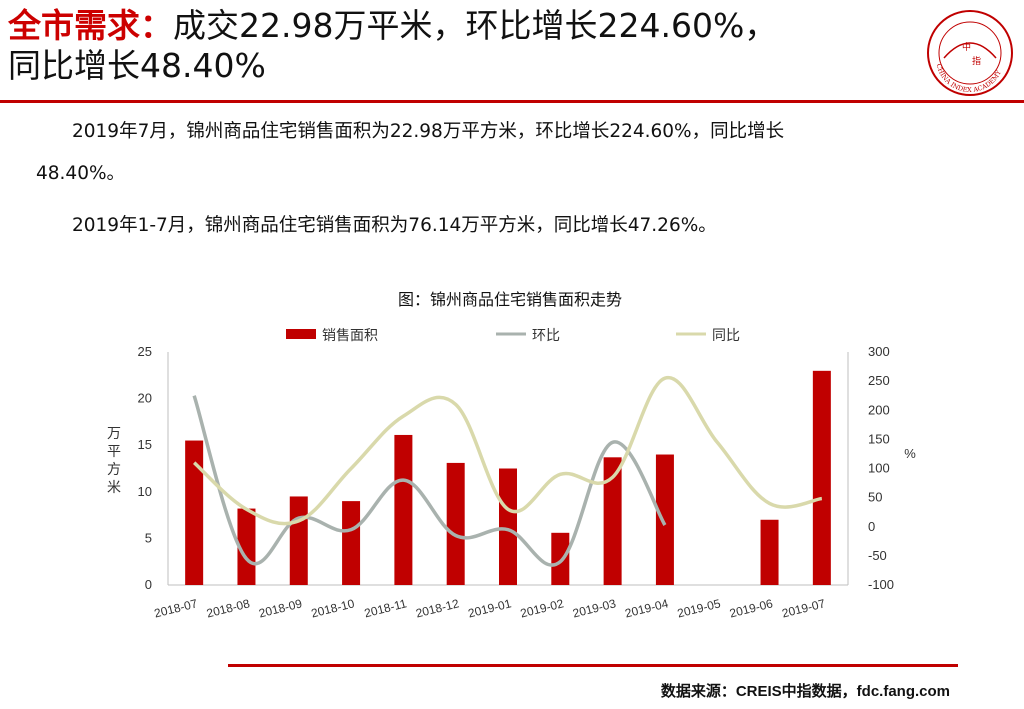 Image resolution: width=1024 pixels, height=709 pixels. Describe the element at coordinates (593, 665) in the screenshot. I see `source-divider` at that location.